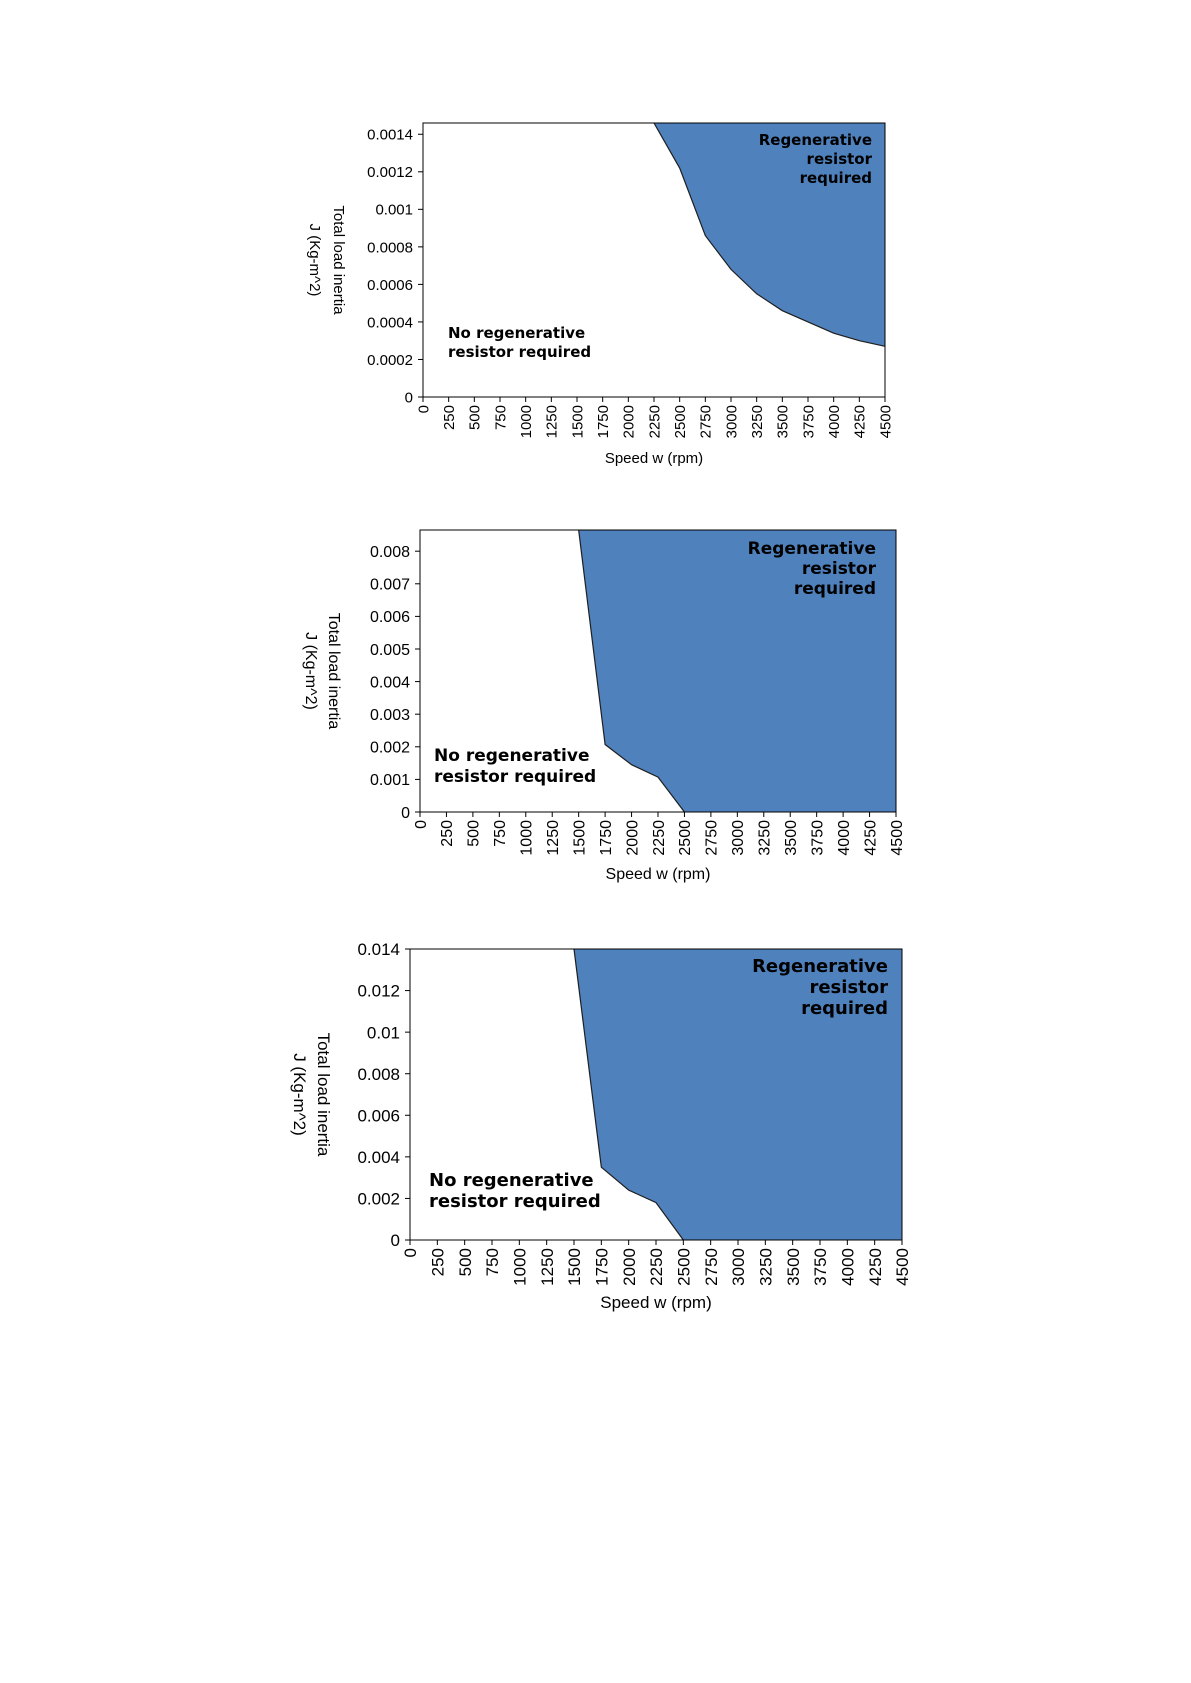 The width and height of the screenshot is (1191, 1683). I want to click on x-tick-label: 4500, so click(885, 421).